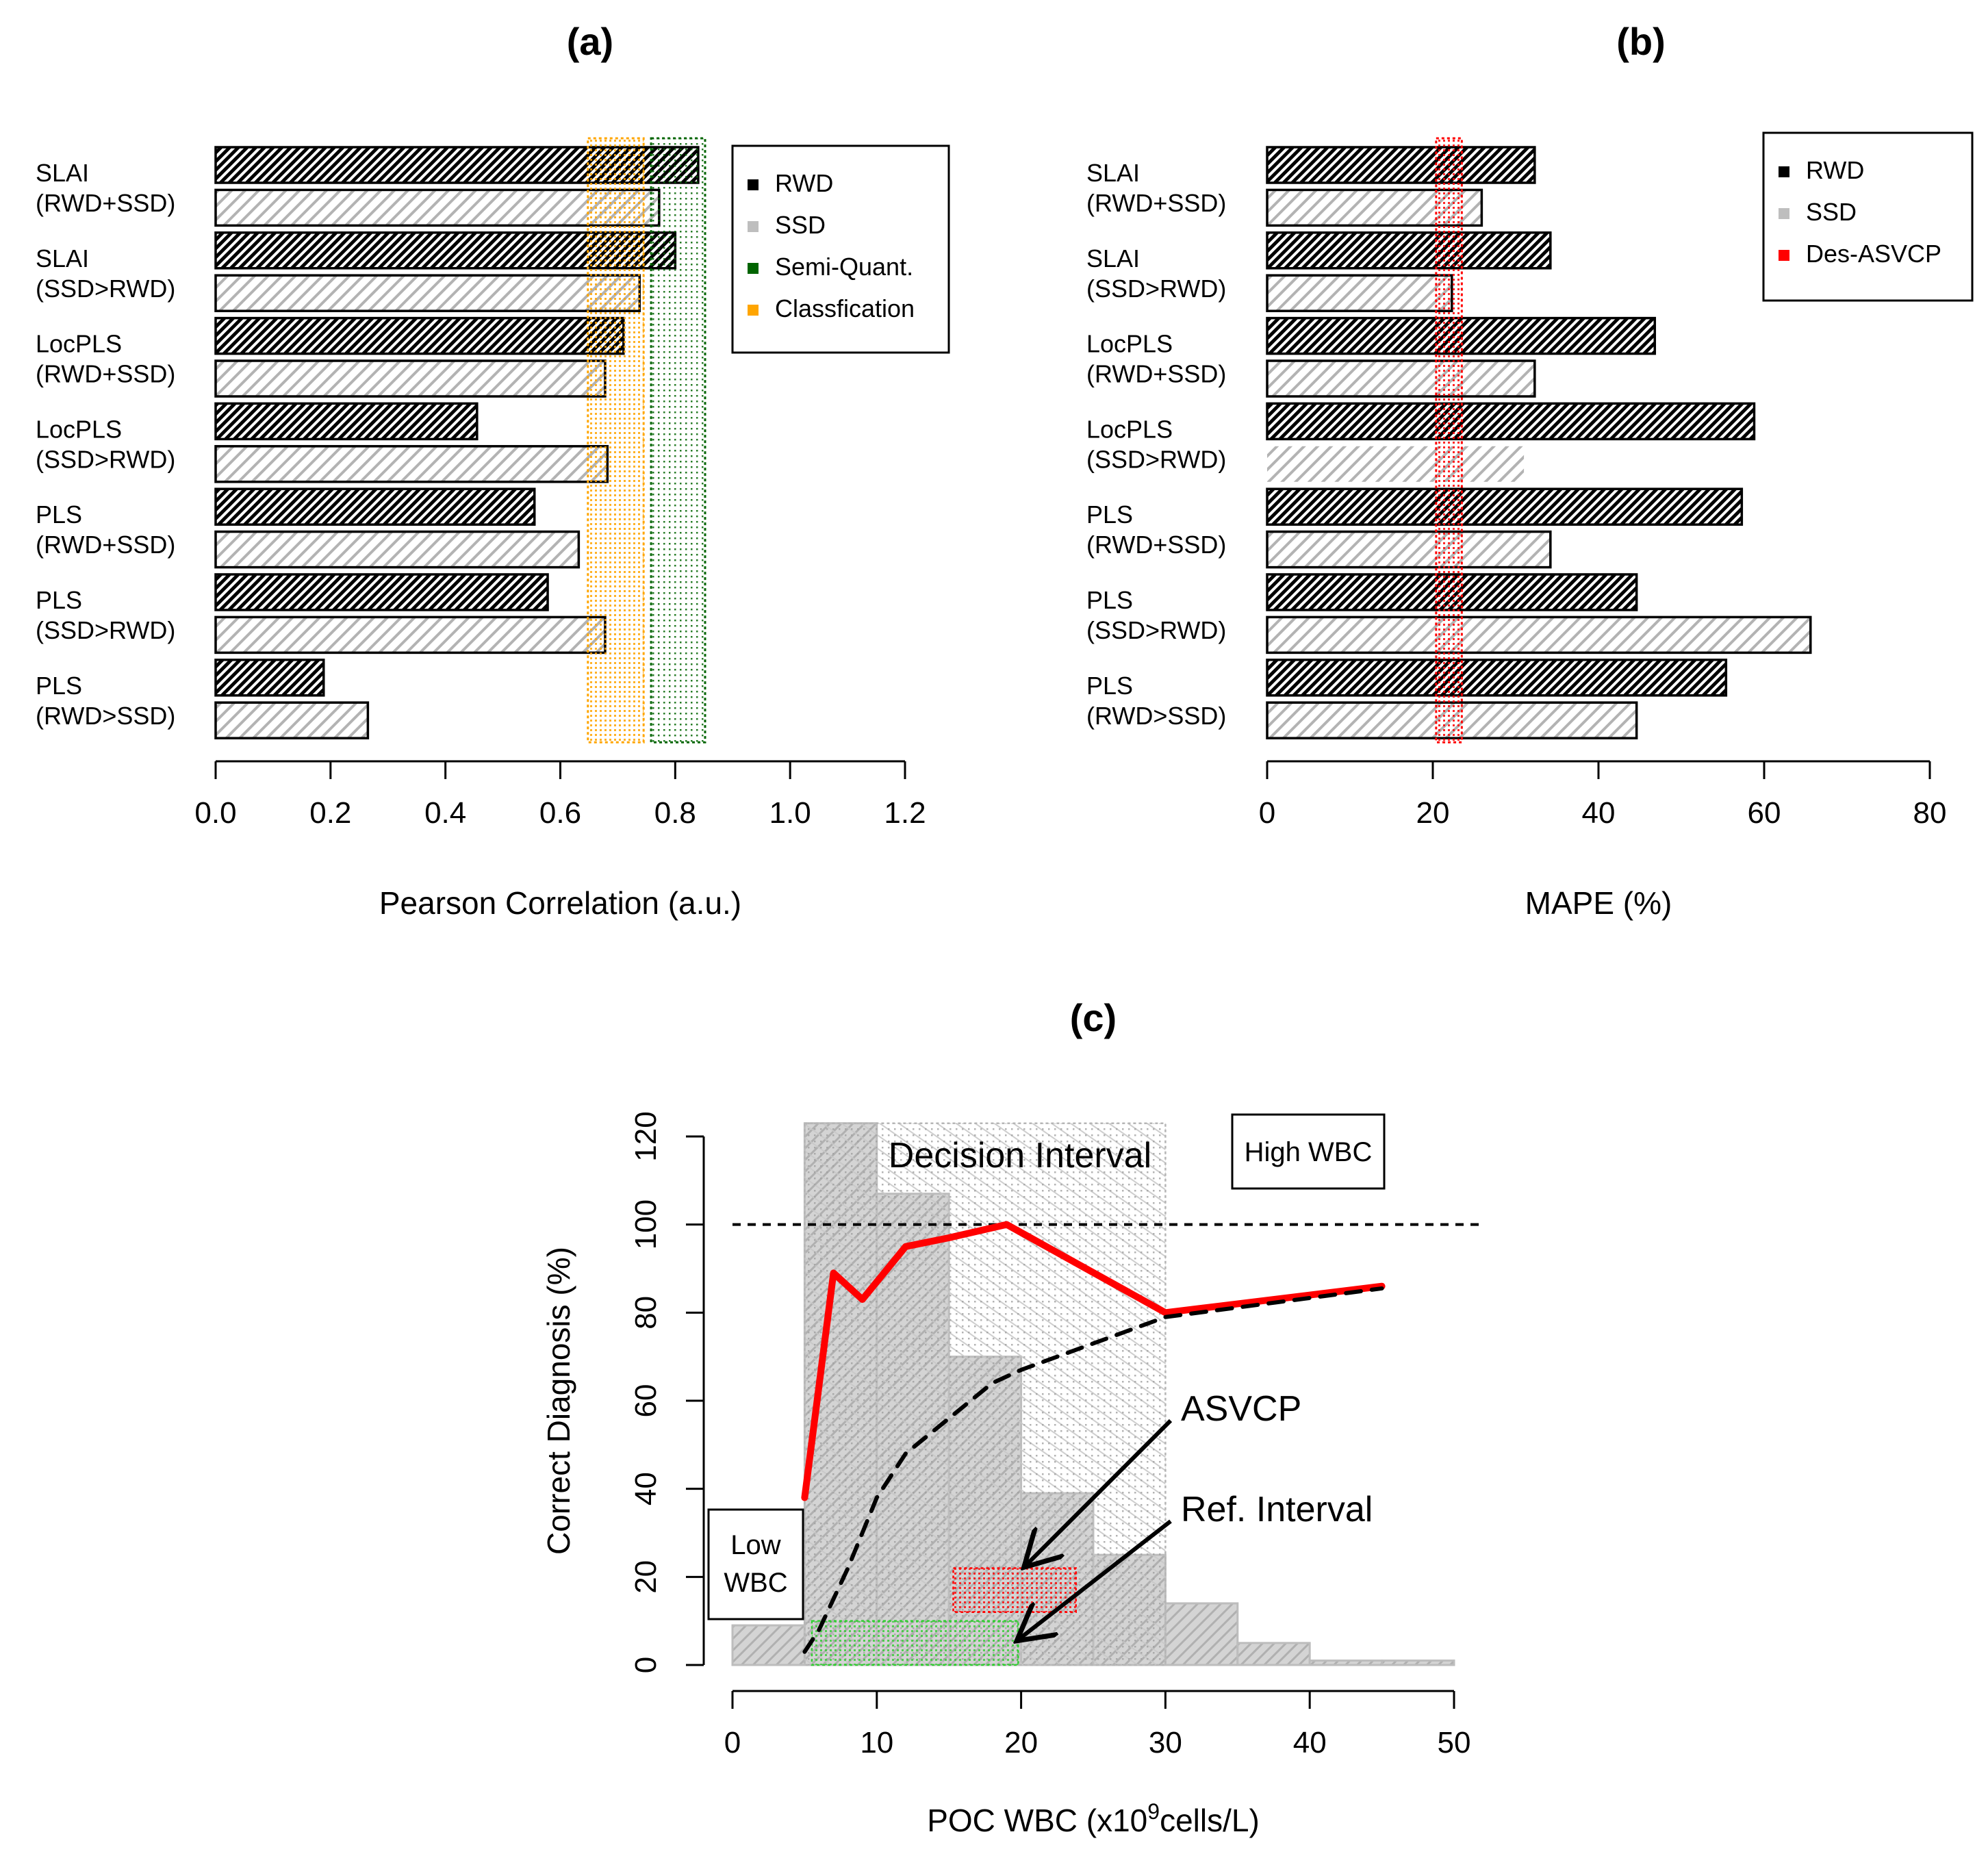 Image resolution: width=1988 pixels, height=1856 pixels. I want to click on x-axis-label-superscript: 9, so click(1153, 1811).